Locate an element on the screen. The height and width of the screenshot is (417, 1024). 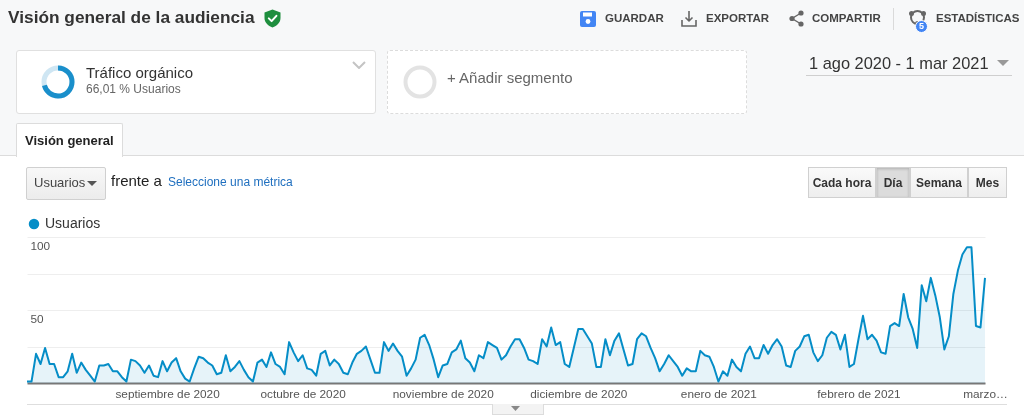
button: Semana is located at coordinates (939, 182).